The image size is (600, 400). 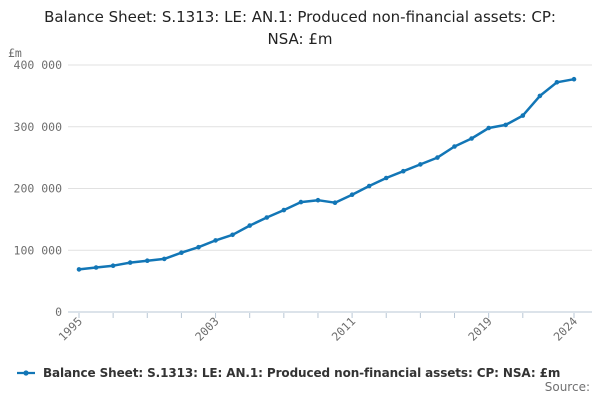 What do you see at coordinates (58, 312) in the screenshot?
I see `y-axis-tick-label: 0` at bounding box center [58, 312].